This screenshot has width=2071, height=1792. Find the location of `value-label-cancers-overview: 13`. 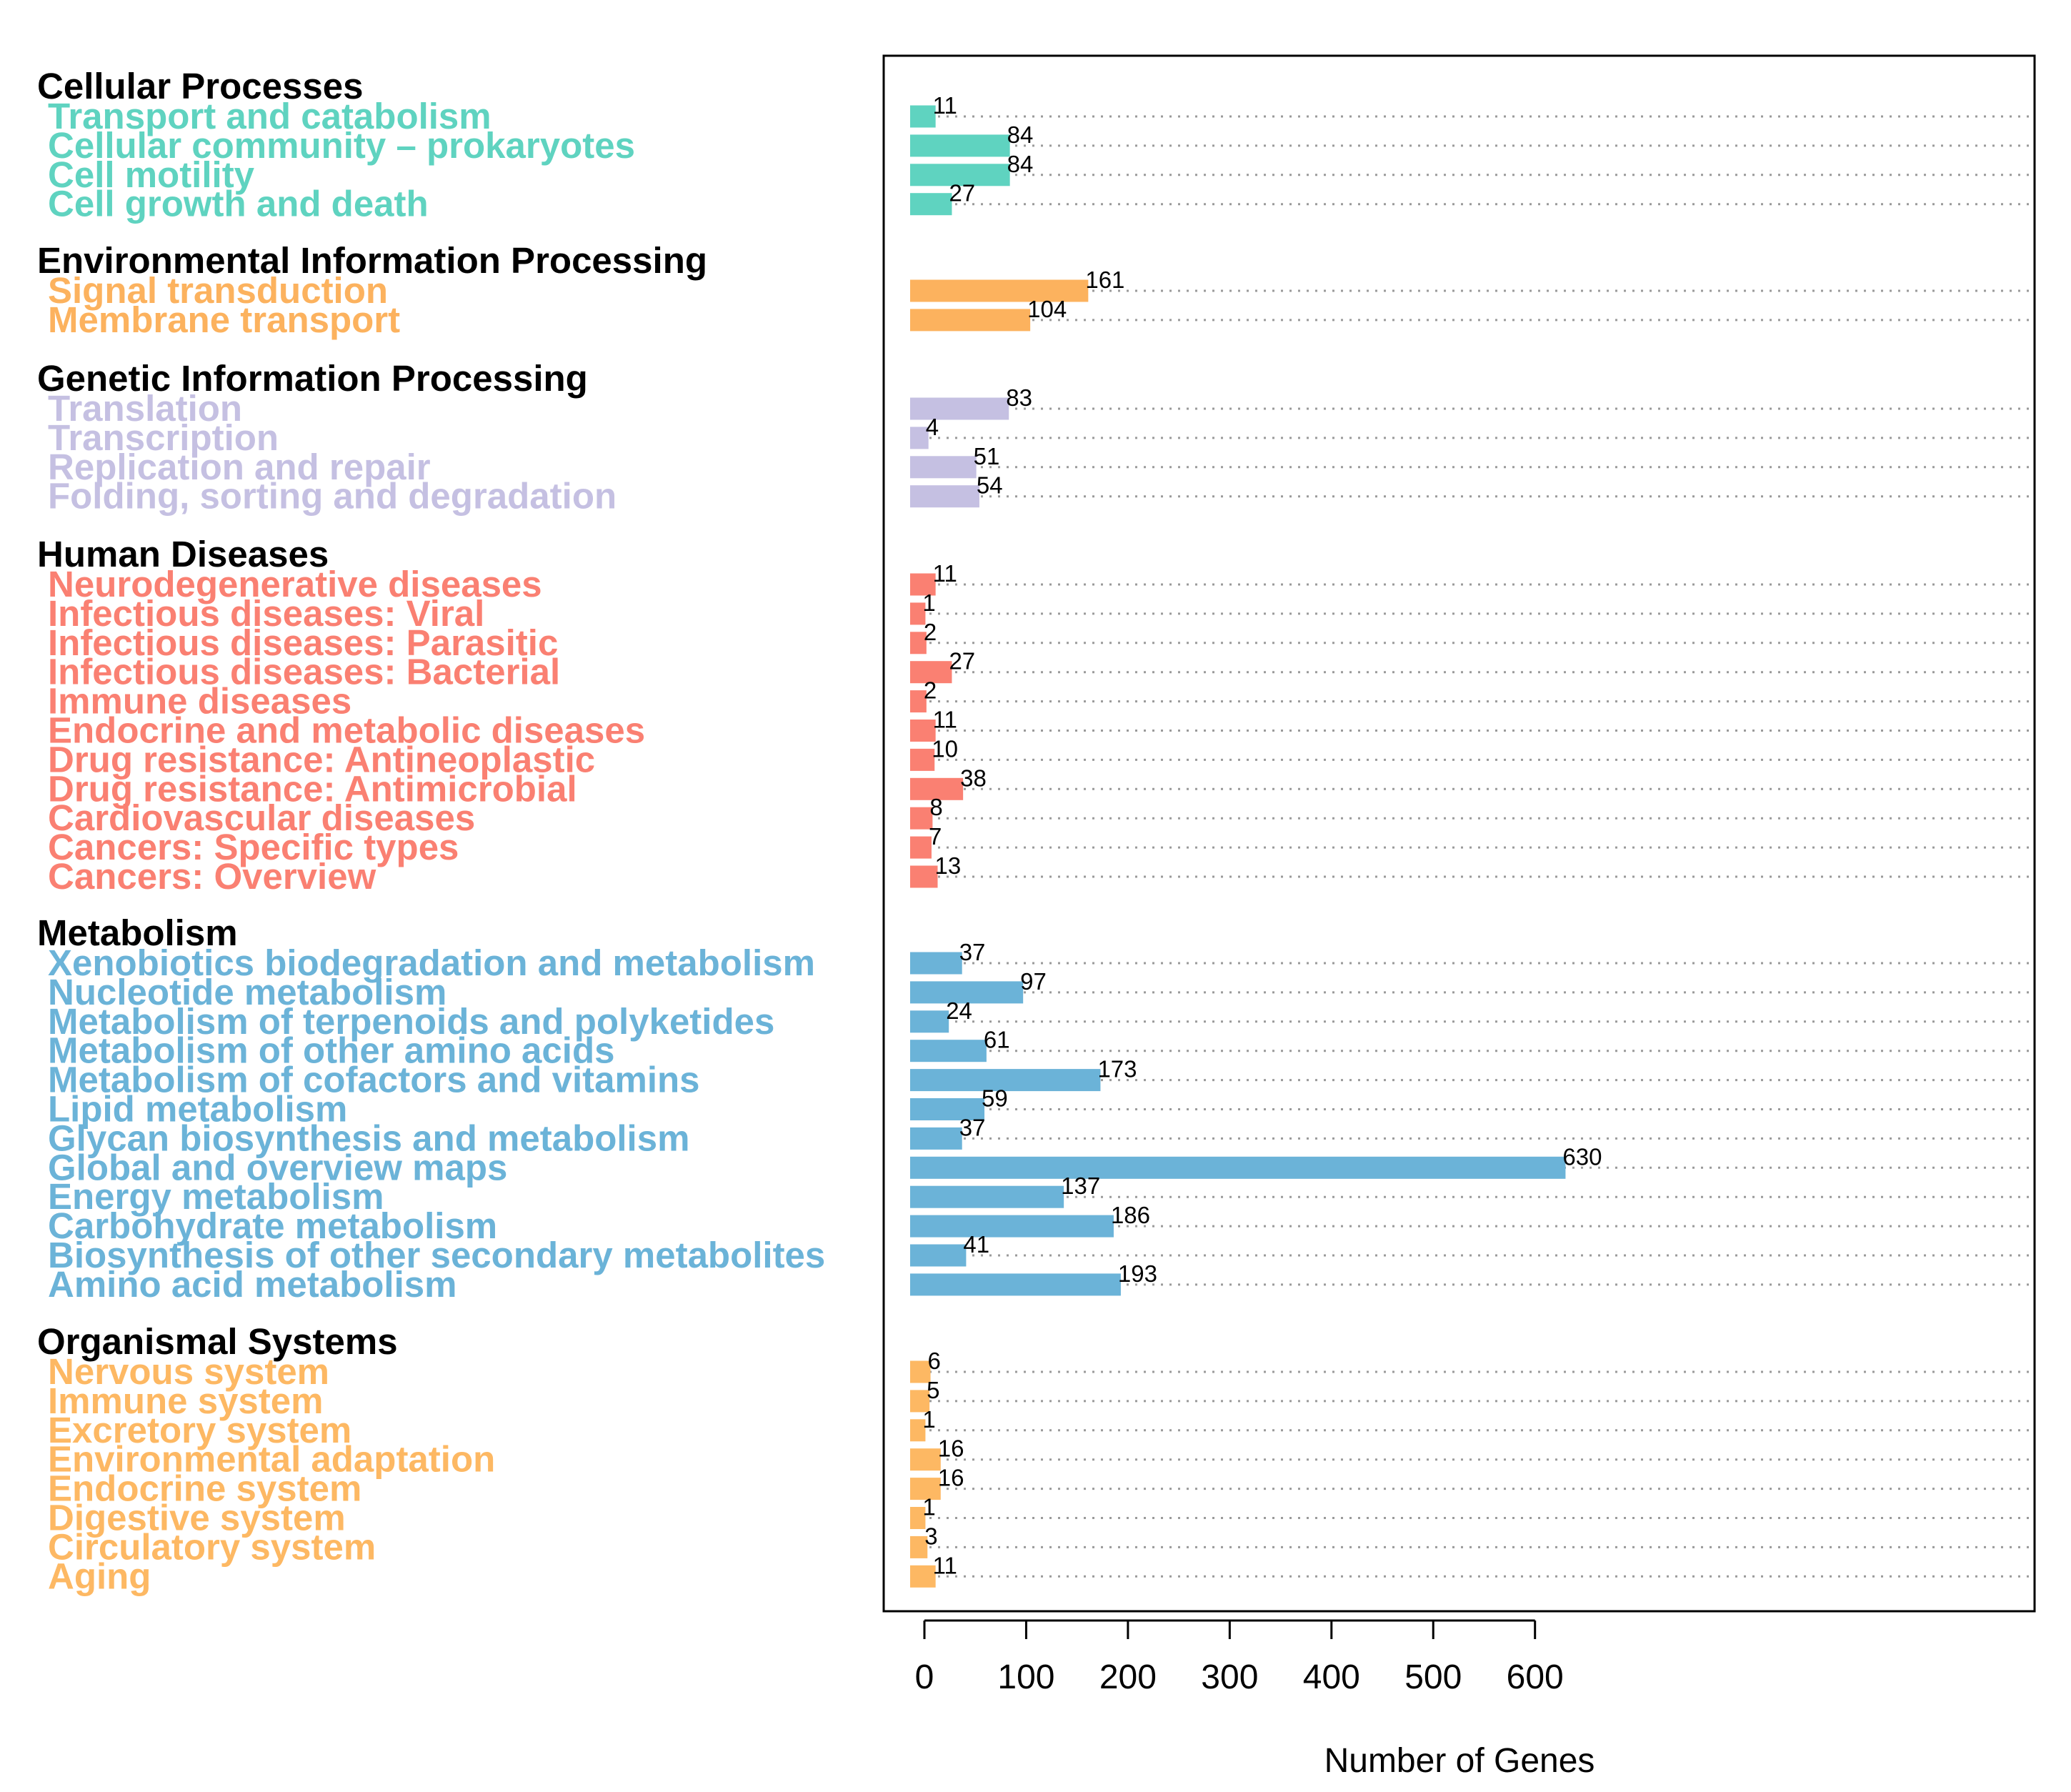

value-label-cancers-overview: 13 is located at coordinates (948, 865).